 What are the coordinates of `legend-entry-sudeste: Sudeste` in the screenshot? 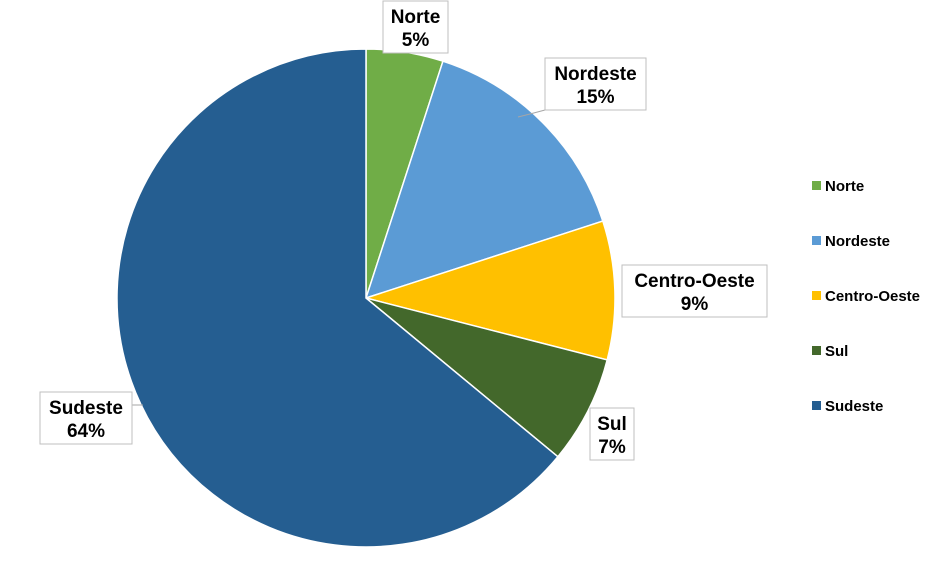 It's located at (847, 406).